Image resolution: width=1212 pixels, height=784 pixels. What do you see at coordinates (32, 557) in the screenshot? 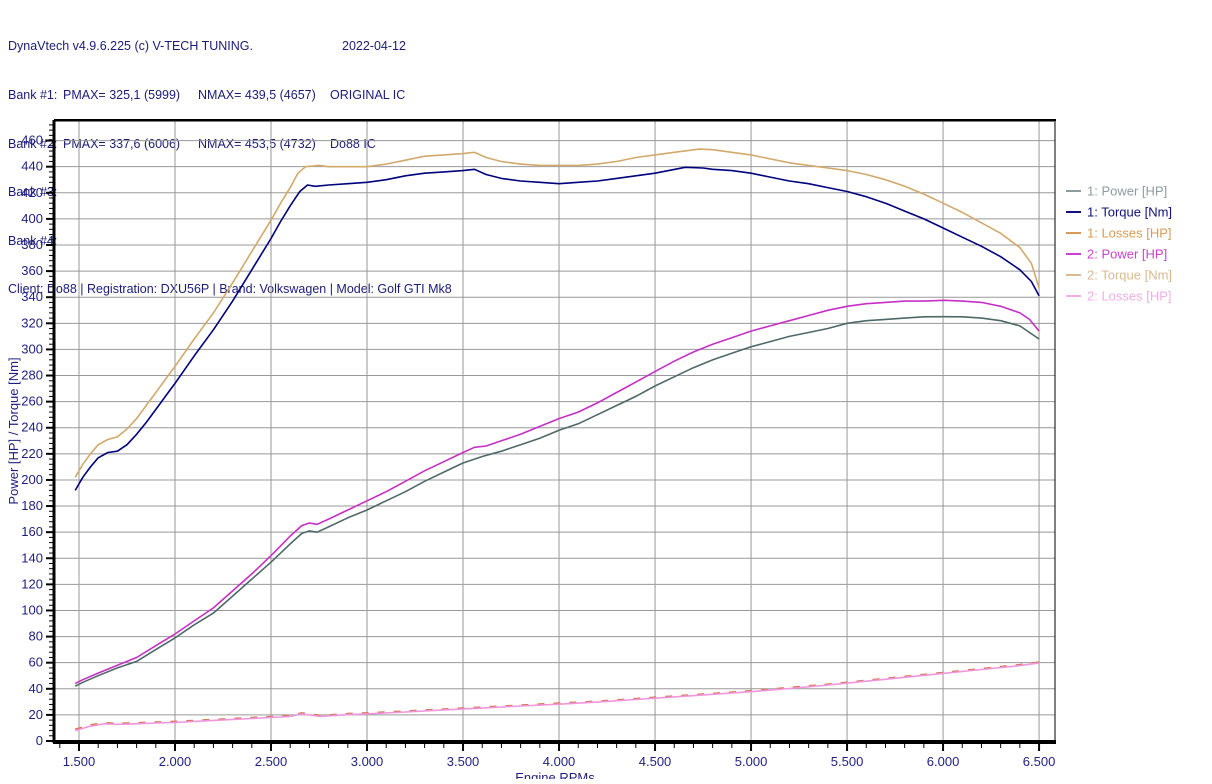
I see `y-tick-label: 140` at bounding box center [32, 557].